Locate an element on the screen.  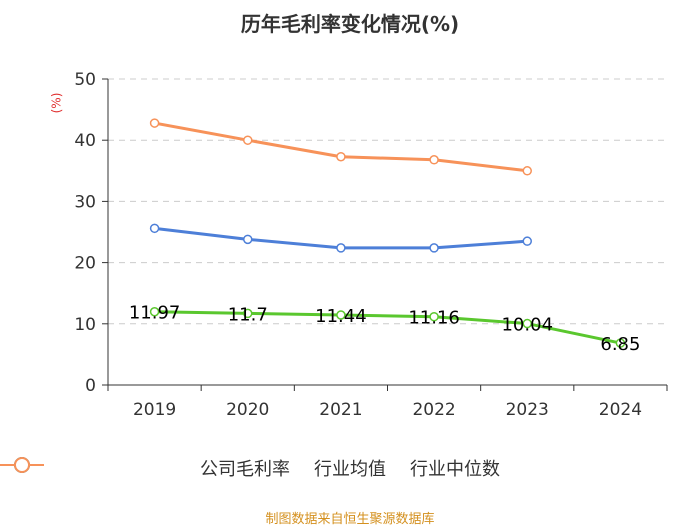
data-label: 11.97 is located at coordinates (155, 313).